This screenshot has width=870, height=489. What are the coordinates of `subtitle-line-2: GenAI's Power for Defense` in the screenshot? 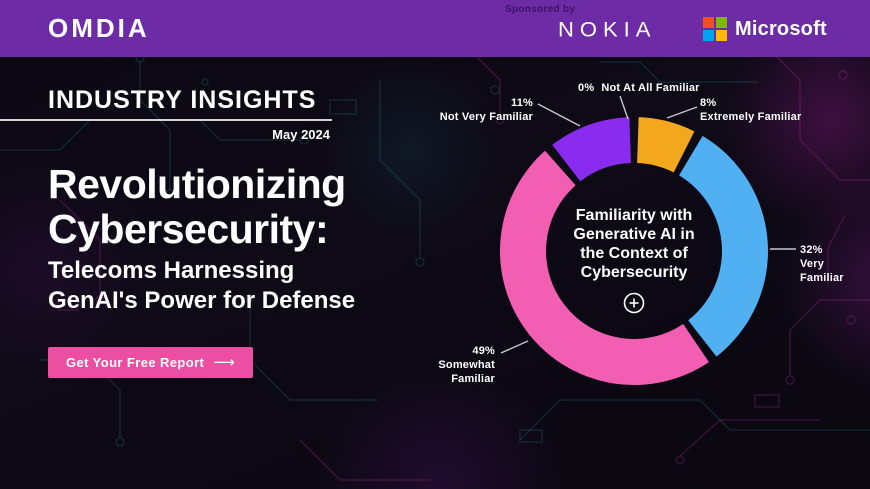 It's located at (202, 300).